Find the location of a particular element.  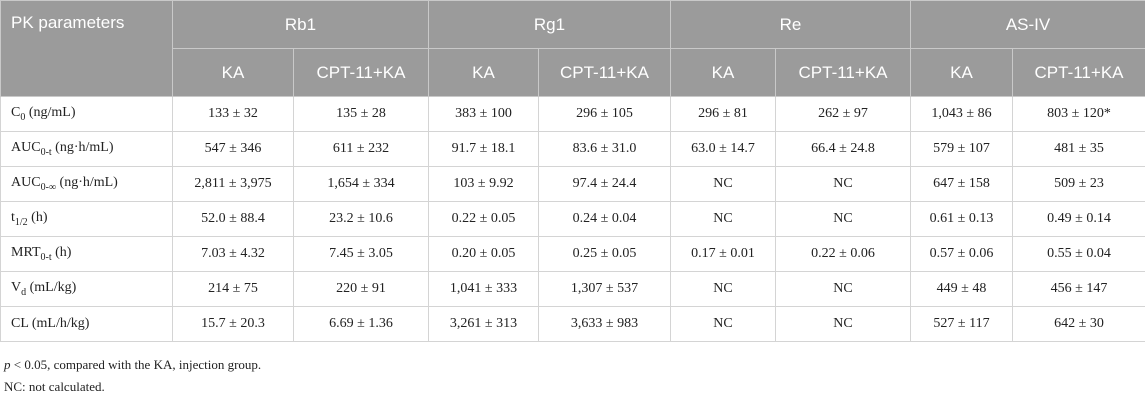

value-cell: 0.20 ± 0.05 is located at coordinates (483, 254).